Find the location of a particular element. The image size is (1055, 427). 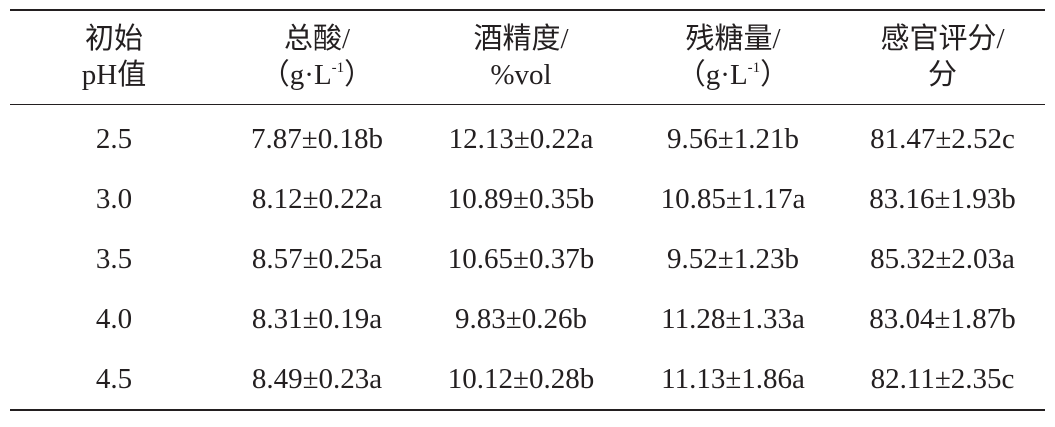

header-alcohol: 酒精度/ %vol is located at coordinates (521, 57).